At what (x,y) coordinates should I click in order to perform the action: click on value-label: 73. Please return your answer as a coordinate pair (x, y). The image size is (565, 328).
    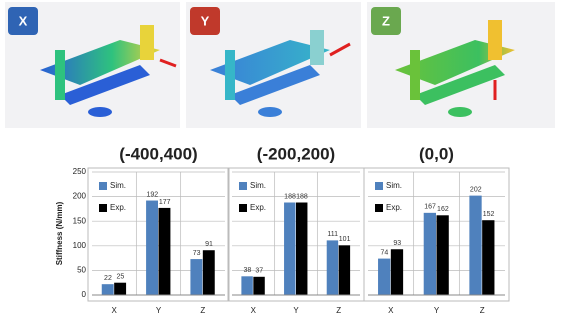
    Looking at the image, I should click on (197, 253).